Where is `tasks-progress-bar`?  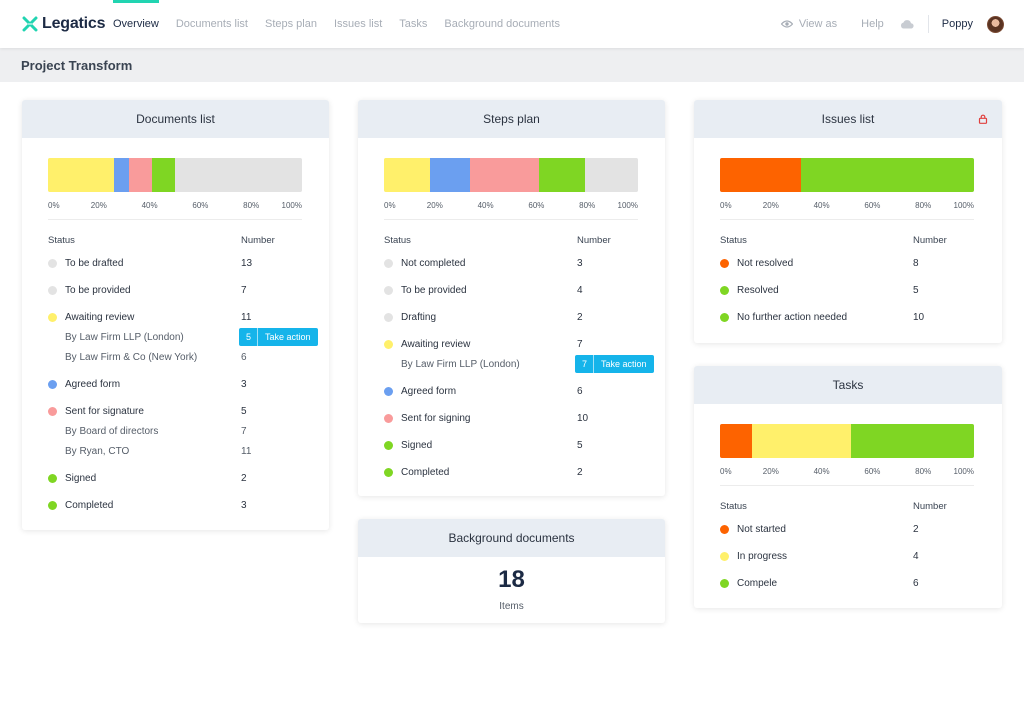 tasks-progress-bar is located at coordinates (847, 441).